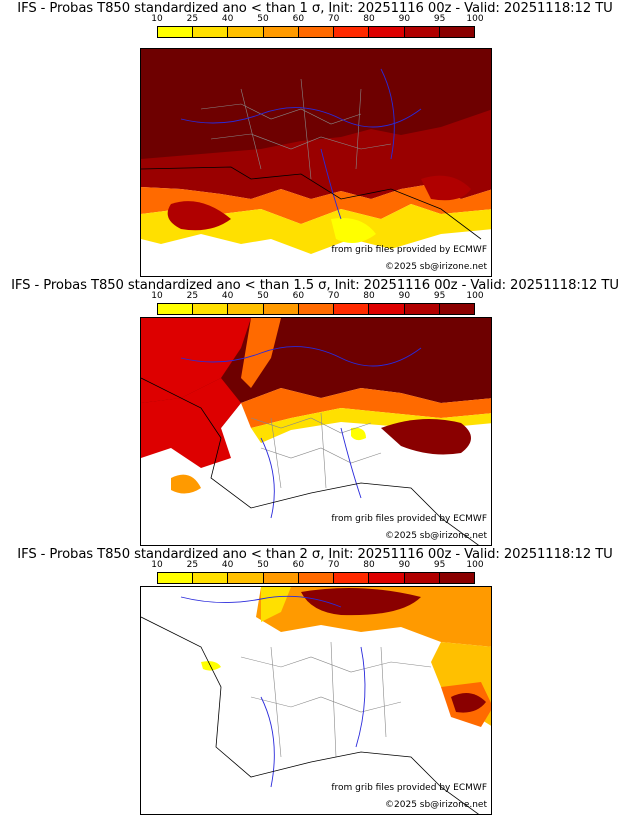 The width and height of the screenshot is (630, 828). Describe the element at coordinates (316, 151) in the screenshot. I see `map-canvas` at that location.